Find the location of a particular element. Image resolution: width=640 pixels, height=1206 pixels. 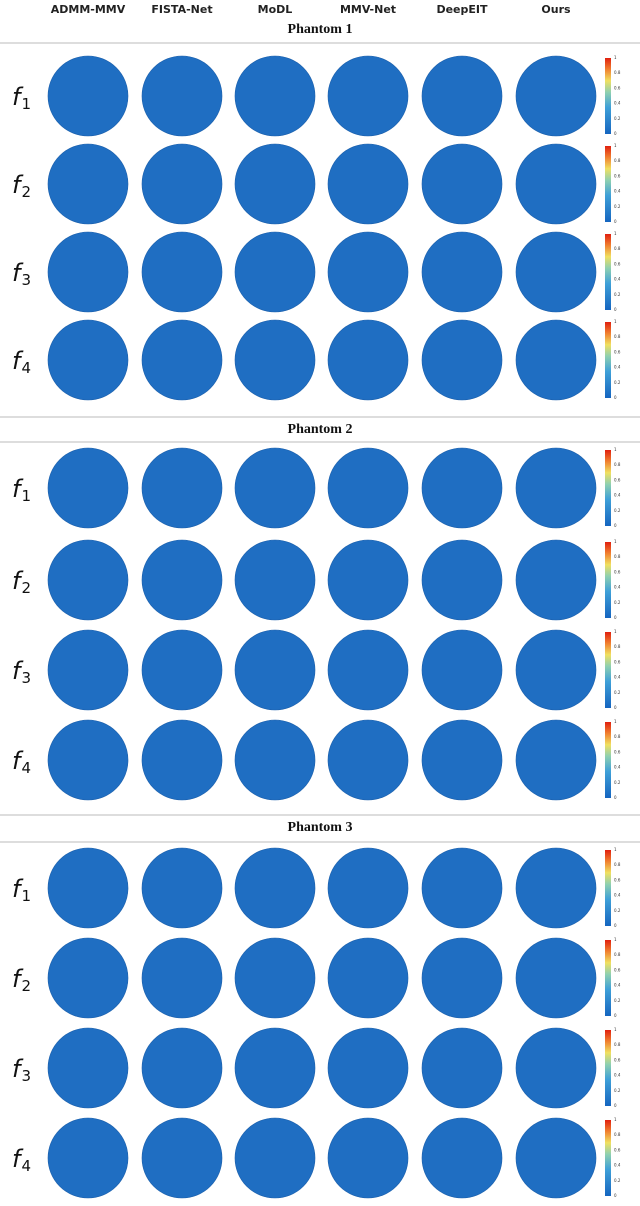

colorbar-tick-label: 0 is located at coordinates (615, 397).